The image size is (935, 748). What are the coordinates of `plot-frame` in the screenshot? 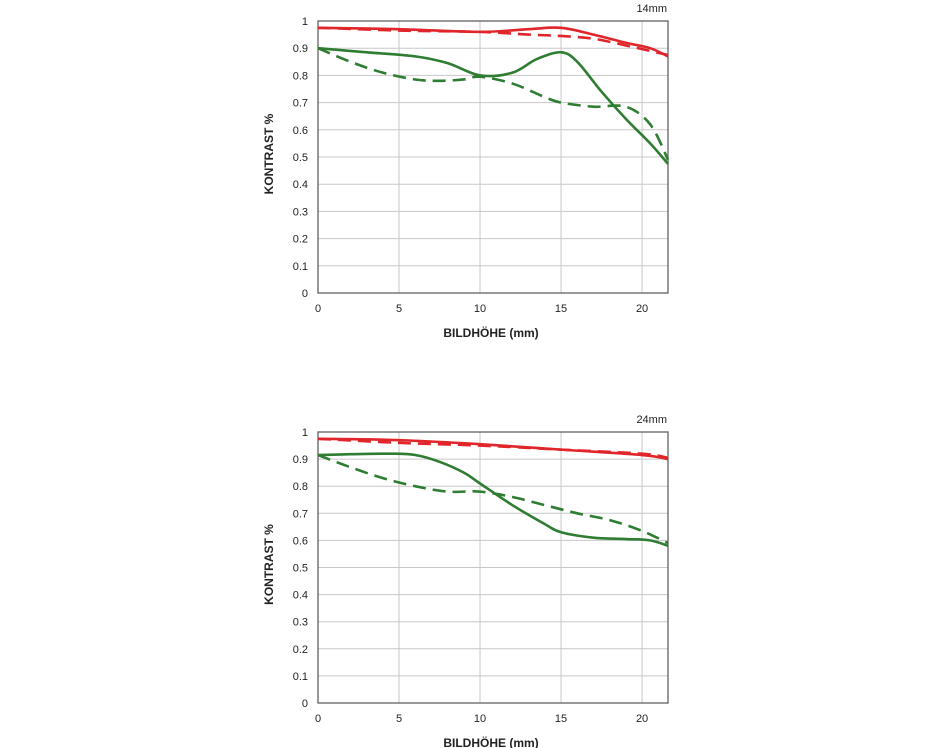 It's located at (493, 567).